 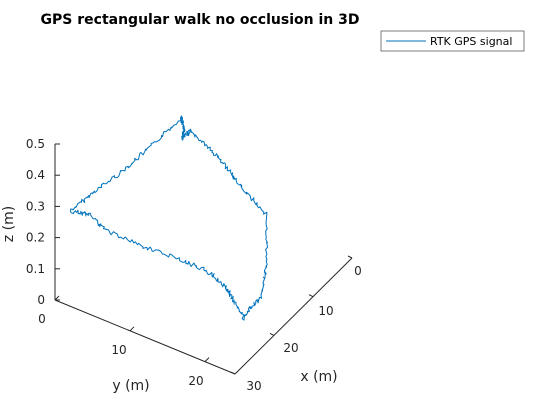 I want to click on x-tick-label: 10, so click(x=325, y=311).